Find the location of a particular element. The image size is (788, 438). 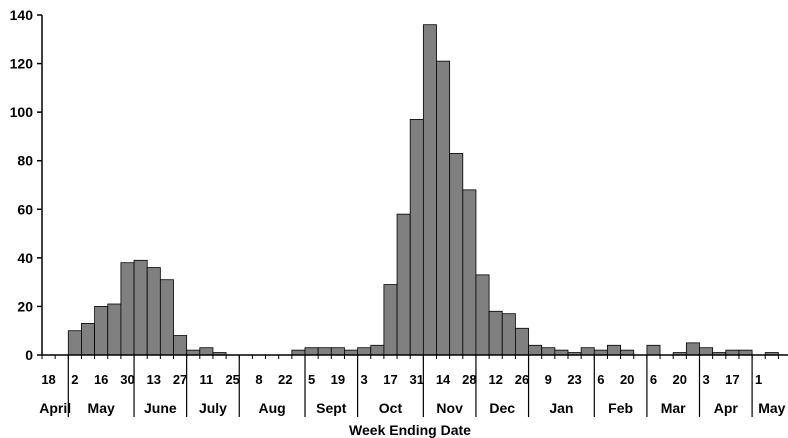

x-tick-label: 19 is located at coordinates (338, 379).